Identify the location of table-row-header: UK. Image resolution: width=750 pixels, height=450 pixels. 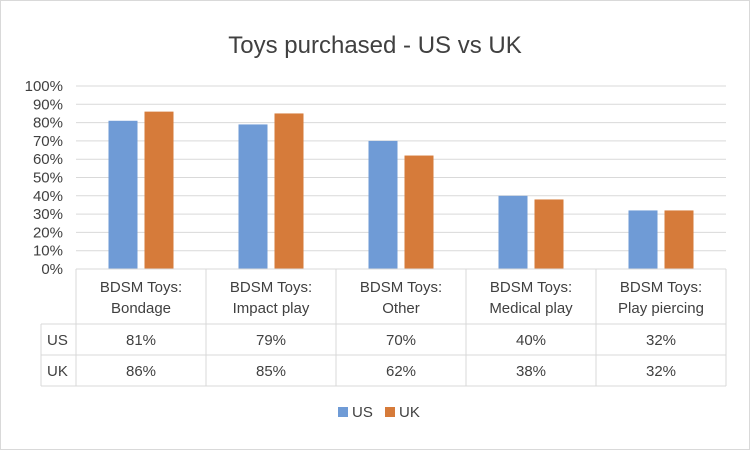
(57, 371).